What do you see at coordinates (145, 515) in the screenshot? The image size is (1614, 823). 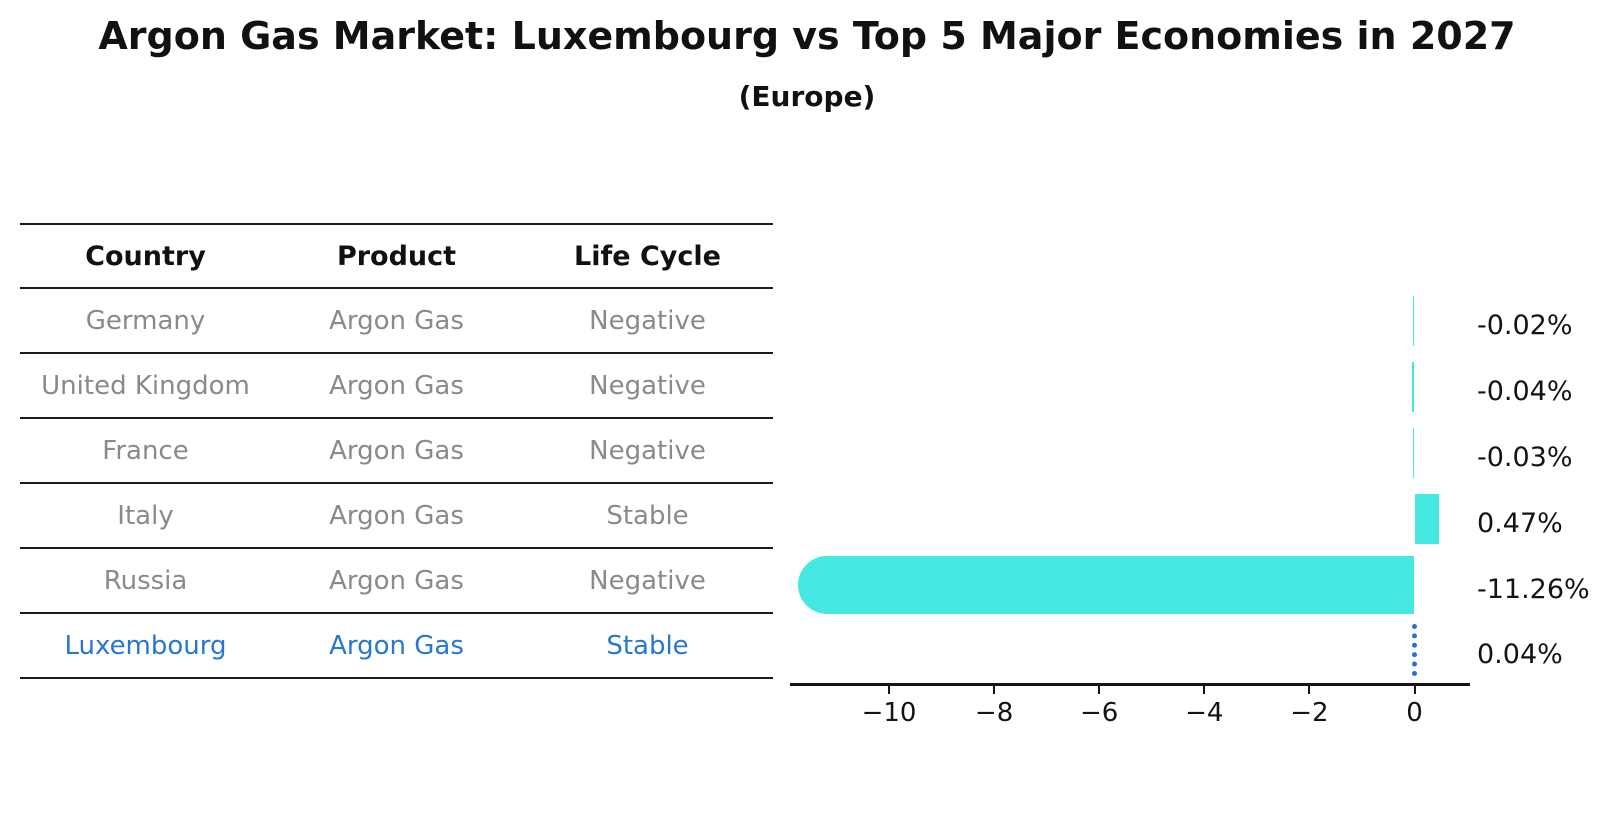 I see `cell-country: Italy` at bounding box center [145, 515].